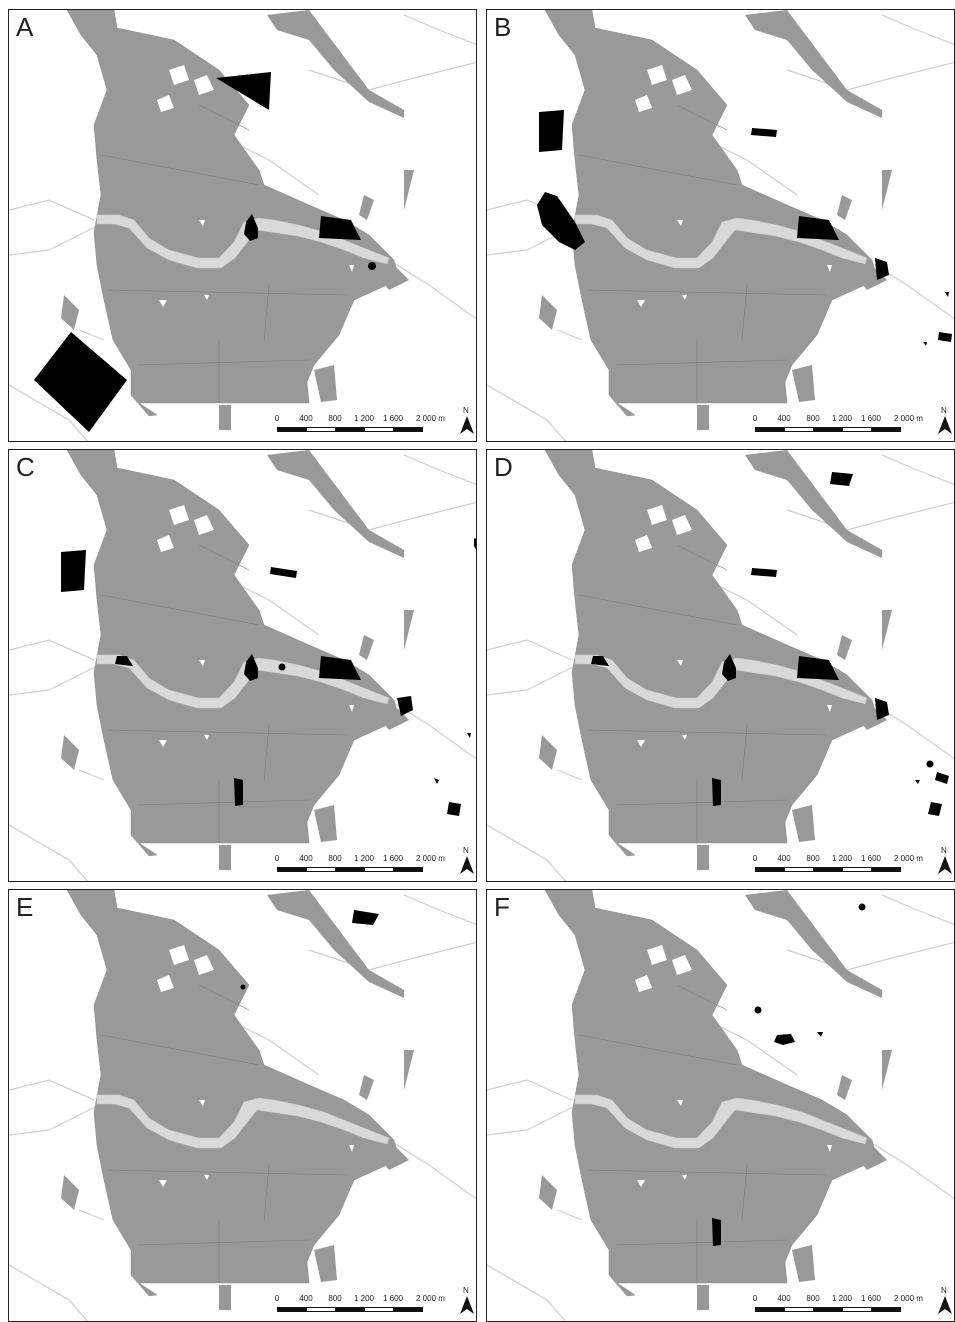  Describe the element at coordinates (784, 1298) in the screenshot. I see `scale-bar-tick-label: 400` at that location.